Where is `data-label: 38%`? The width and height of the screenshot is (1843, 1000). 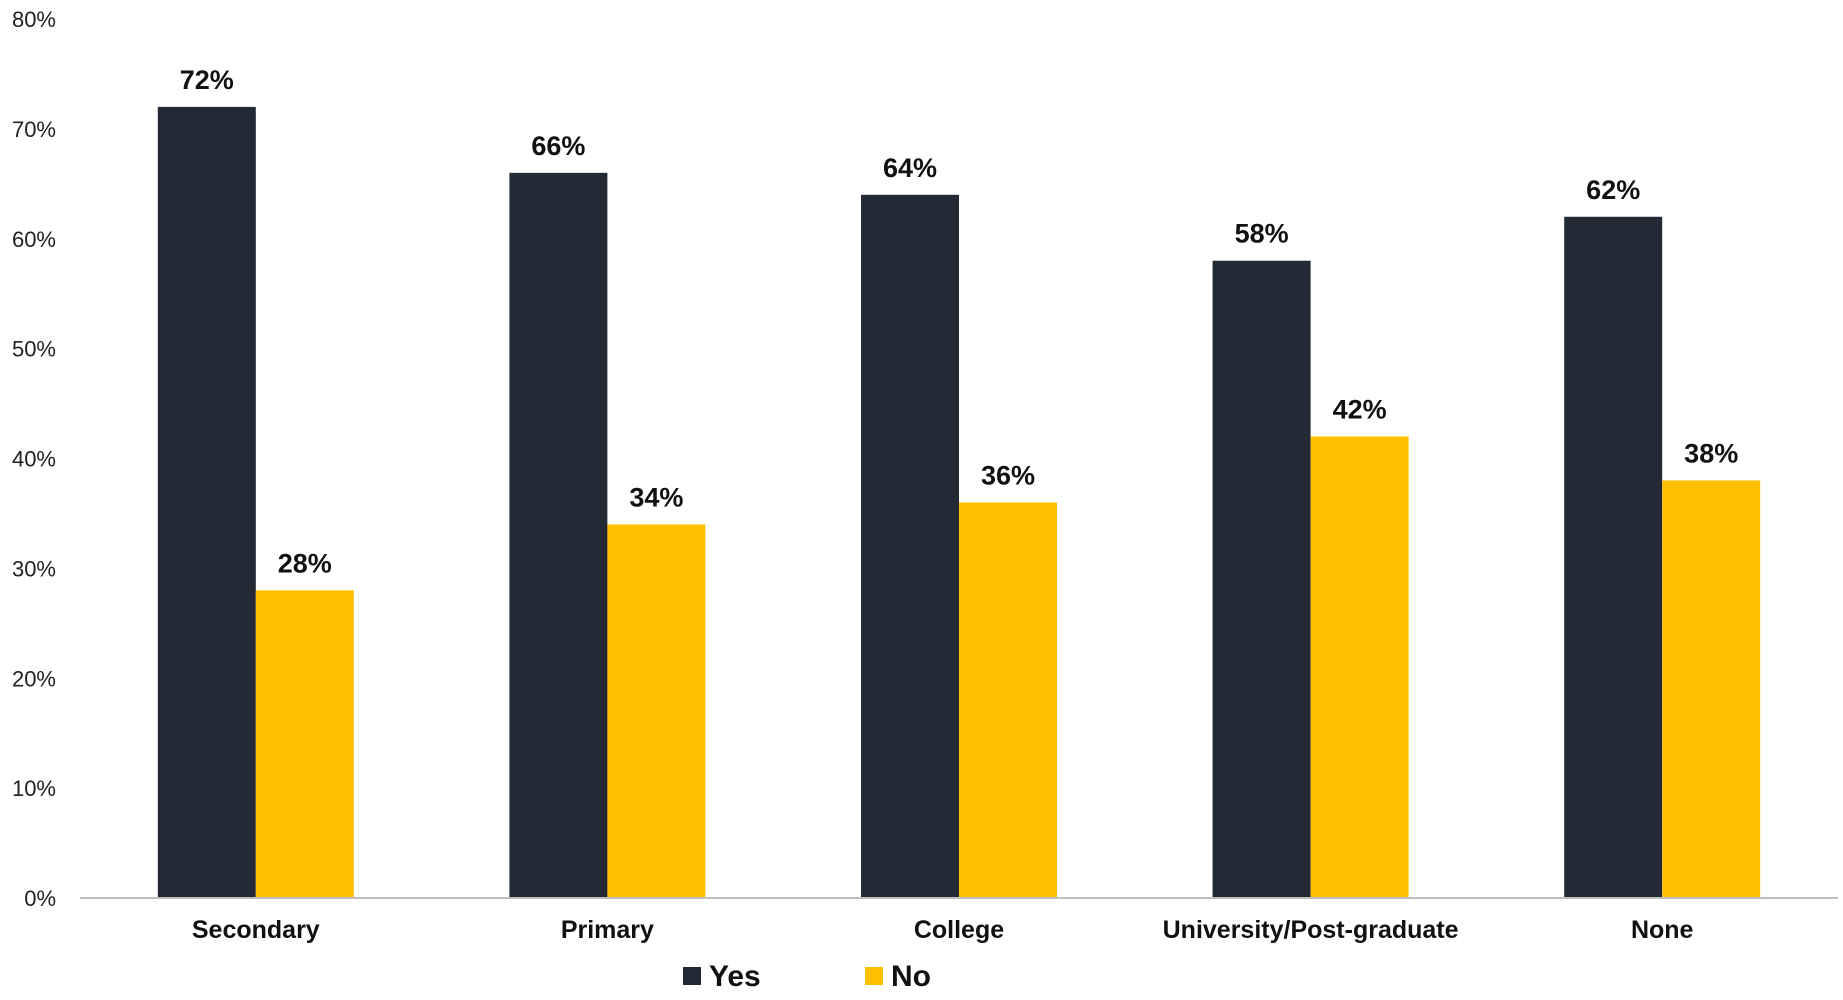 data-label: 38% is located at coordinates (1711, 453).